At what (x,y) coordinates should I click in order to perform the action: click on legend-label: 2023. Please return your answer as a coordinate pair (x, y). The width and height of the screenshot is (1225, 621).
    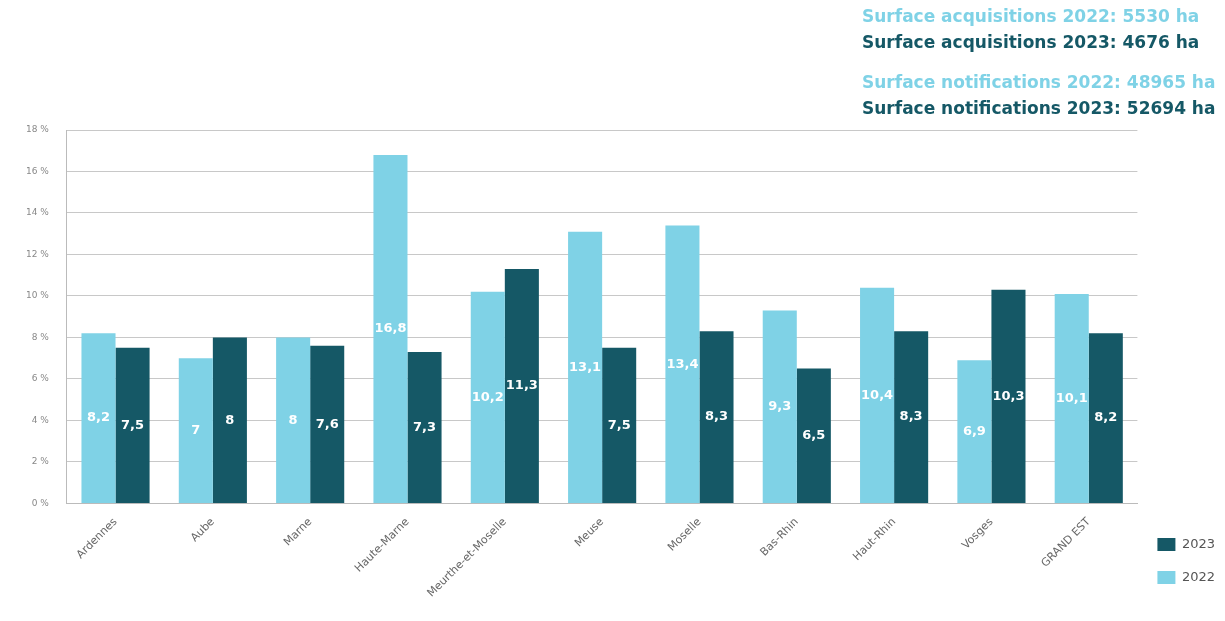
    Looking at the image, I should click on (1198, 543).